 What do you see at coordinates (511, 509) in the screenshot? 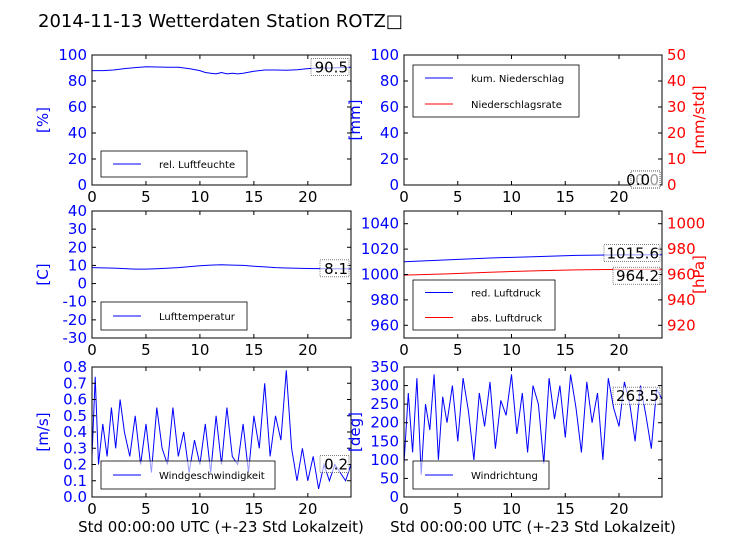
I see `winddir-xtick-label: 10` at bounding box center [511, 509].